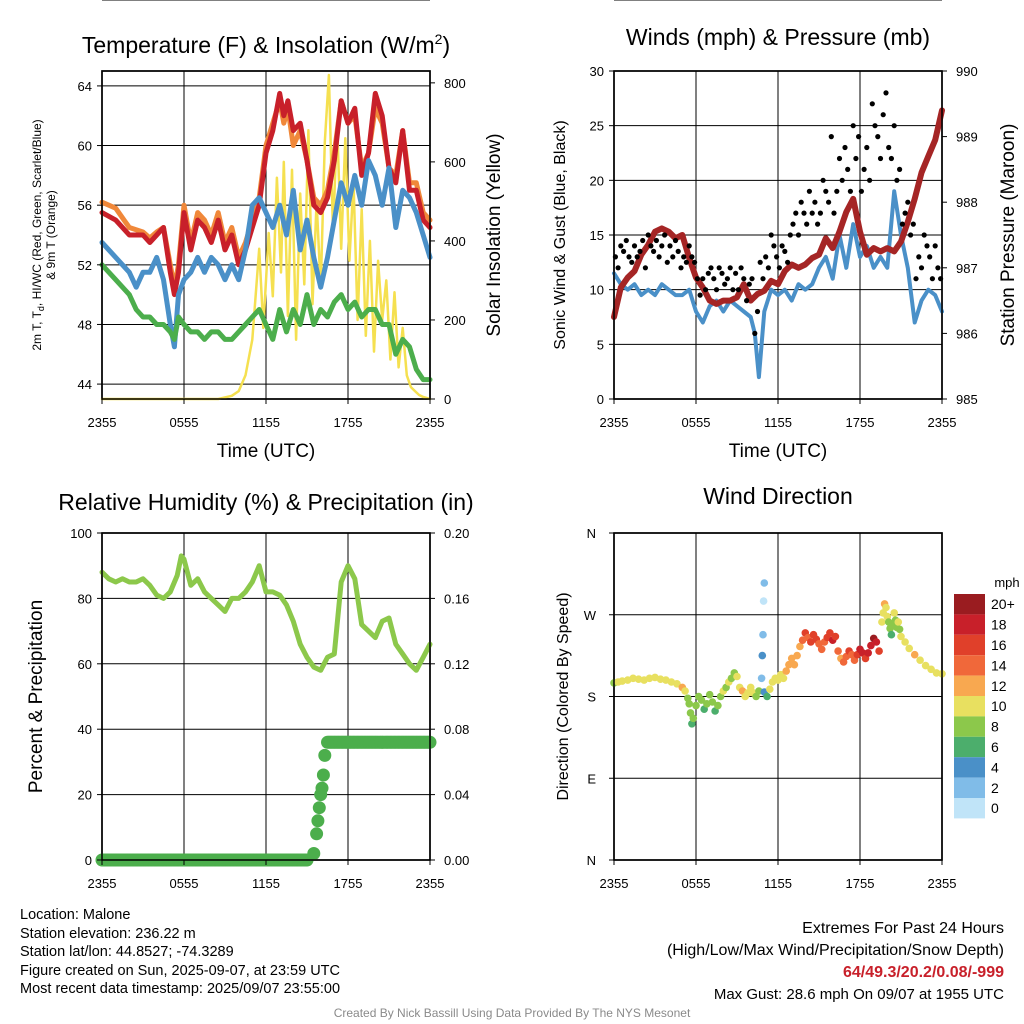 This screenshot has width=1024, height=1024. Describe the element at coordinates (597, 71) in the screenshot. I see `winds-ytick: 30` at that location.